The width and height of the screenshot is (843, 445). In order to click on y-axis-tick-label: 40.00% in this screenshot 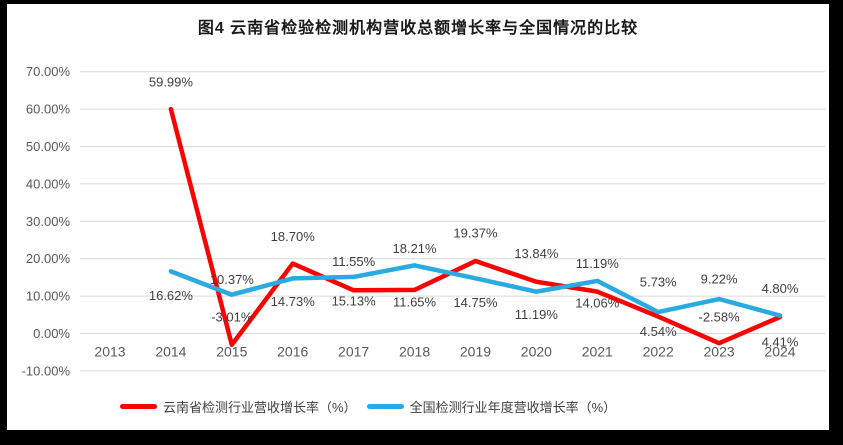, I will do `click(48, 183)`.